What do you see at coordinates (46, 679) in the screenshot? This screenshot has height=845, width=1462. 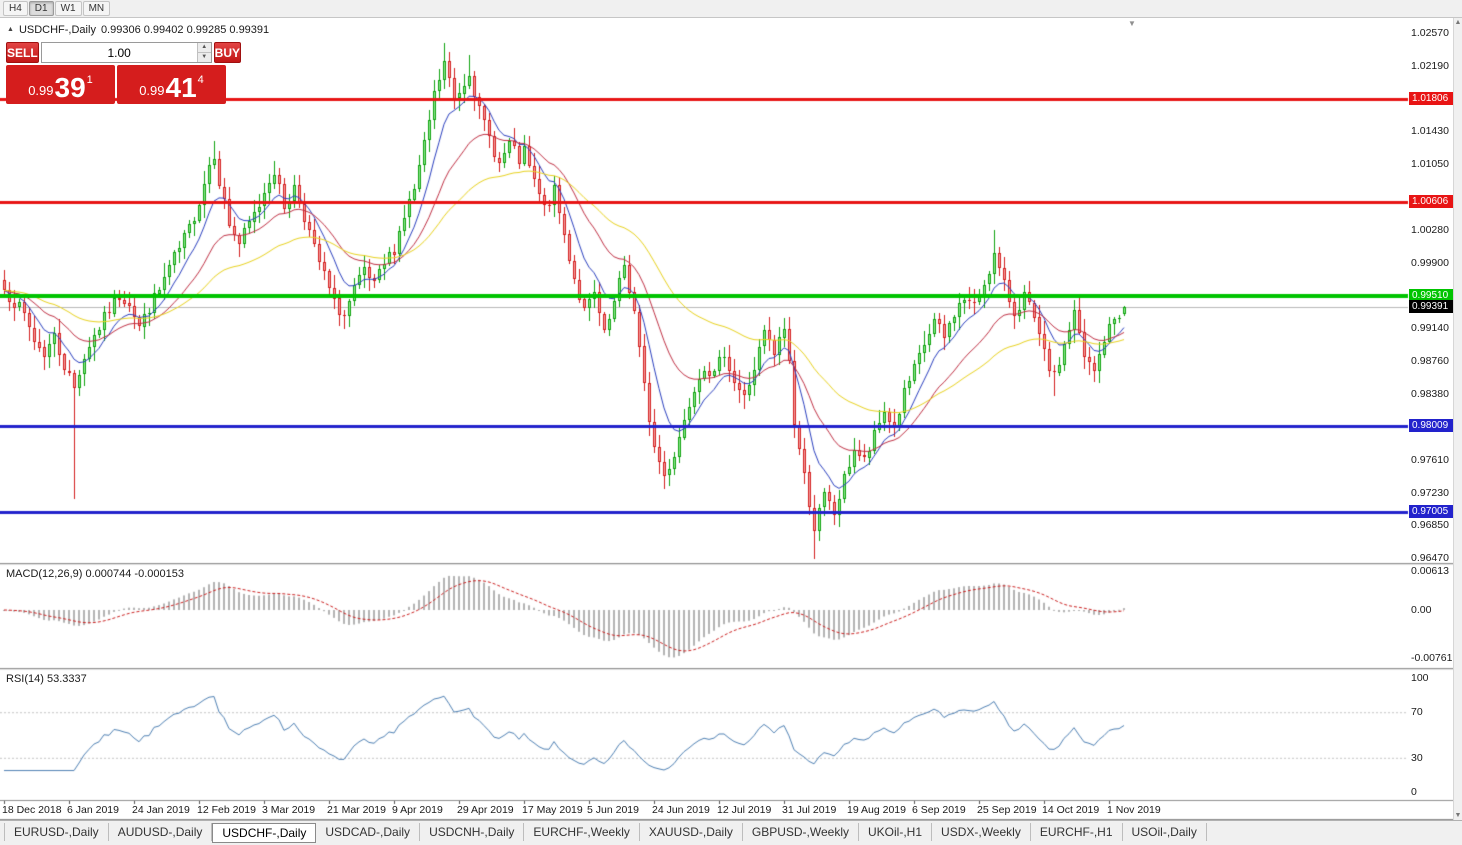 I see `rsi-indicator-label: RSI(14) 53.3337` at bounding box center [46, 679].